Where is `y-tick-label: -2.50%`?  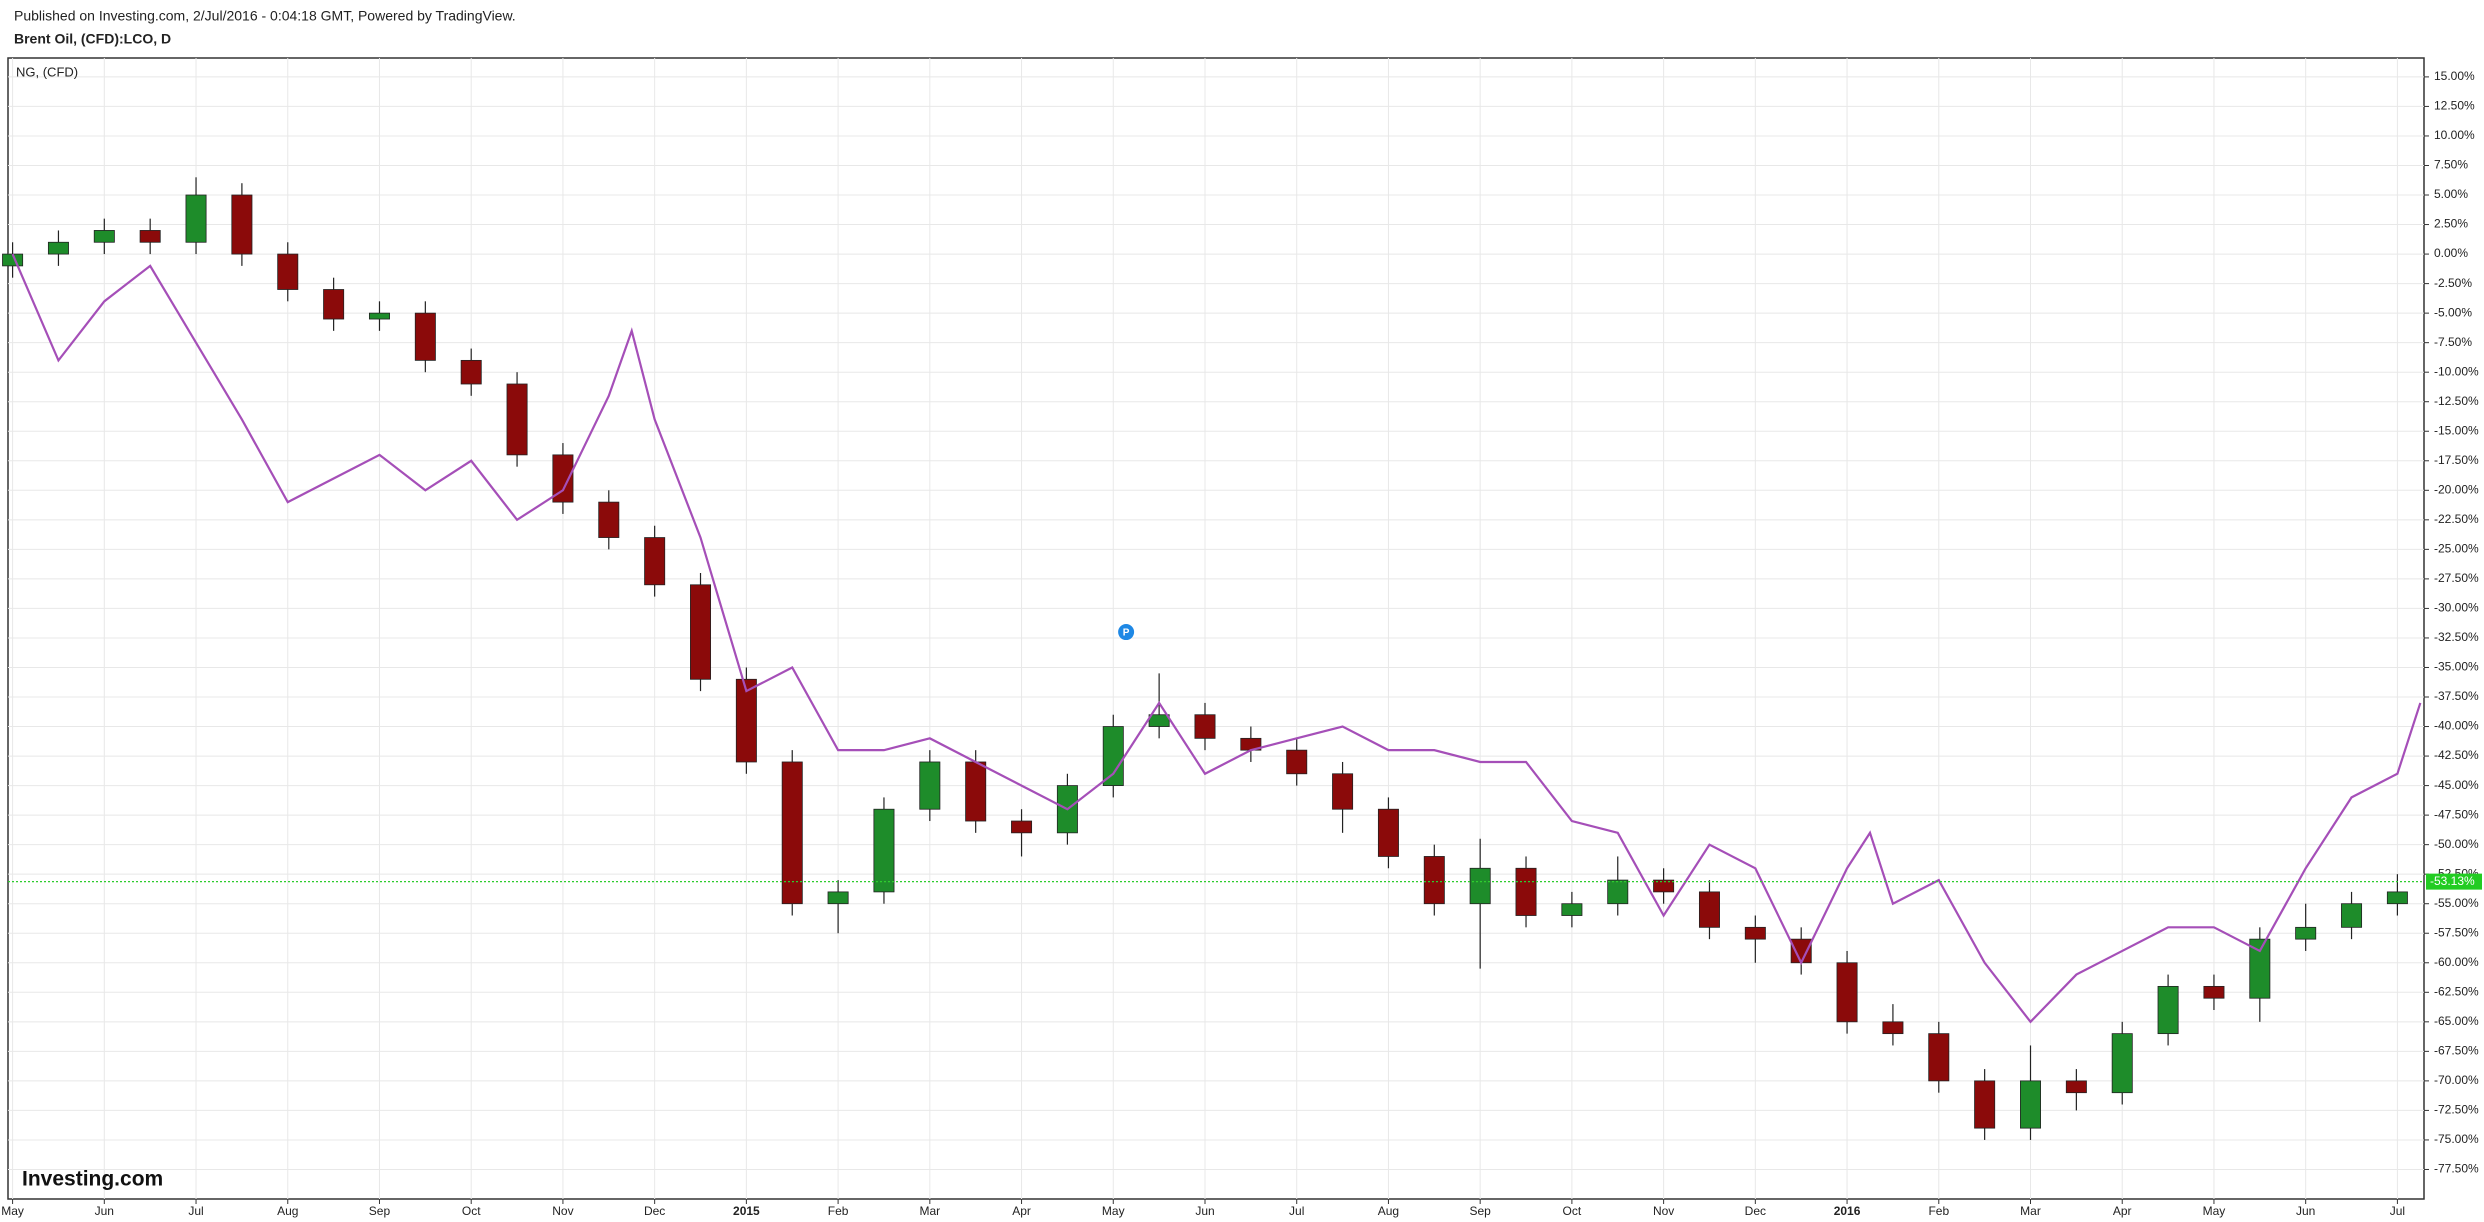 y-tick-label: -2.50% is located at coordinates (2453, 283).